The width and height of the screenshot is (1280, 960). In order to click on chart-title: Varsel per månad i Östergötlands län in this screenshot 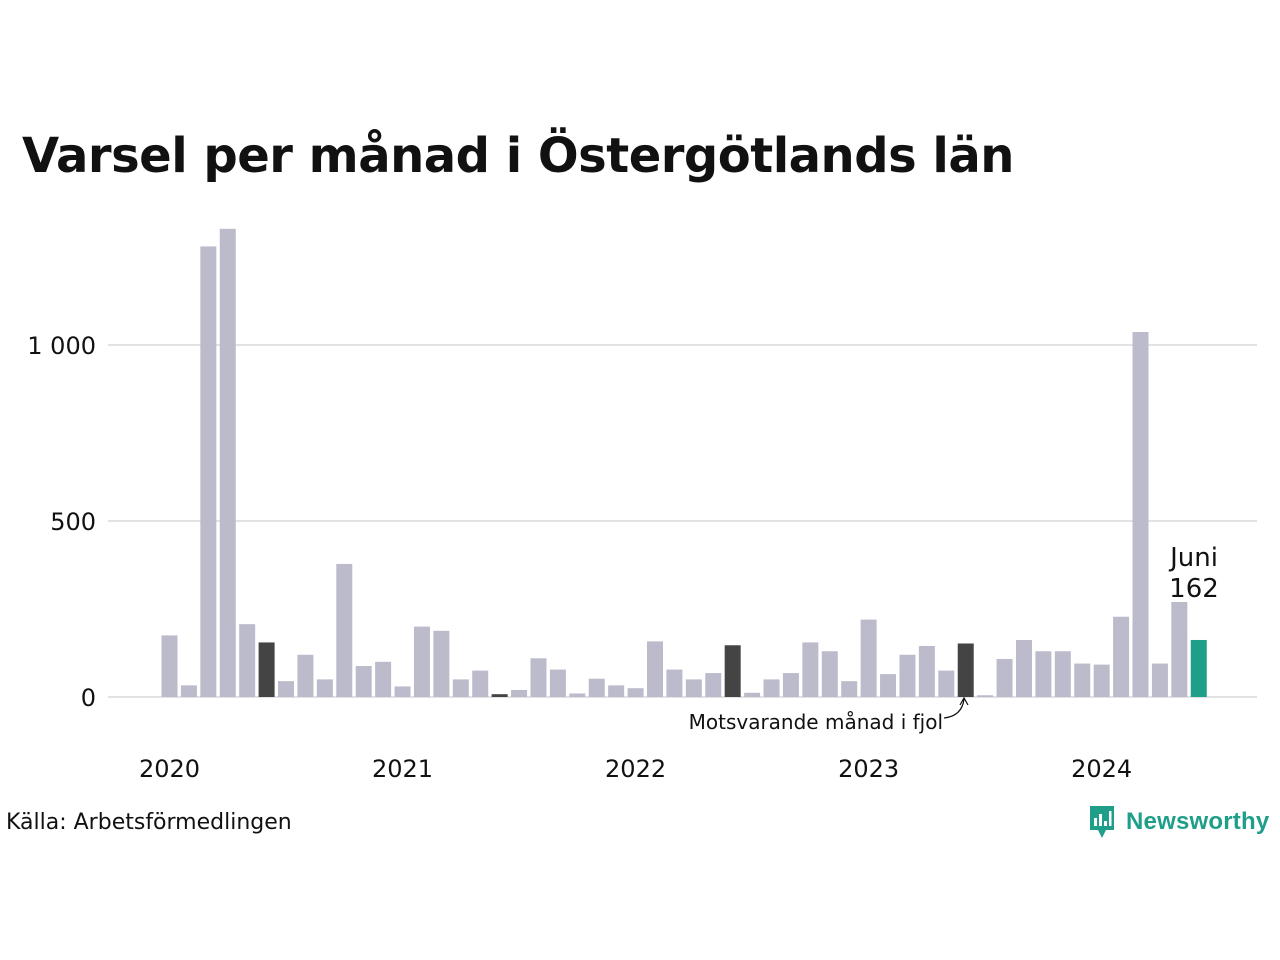, I will do `click(518, 156)`.